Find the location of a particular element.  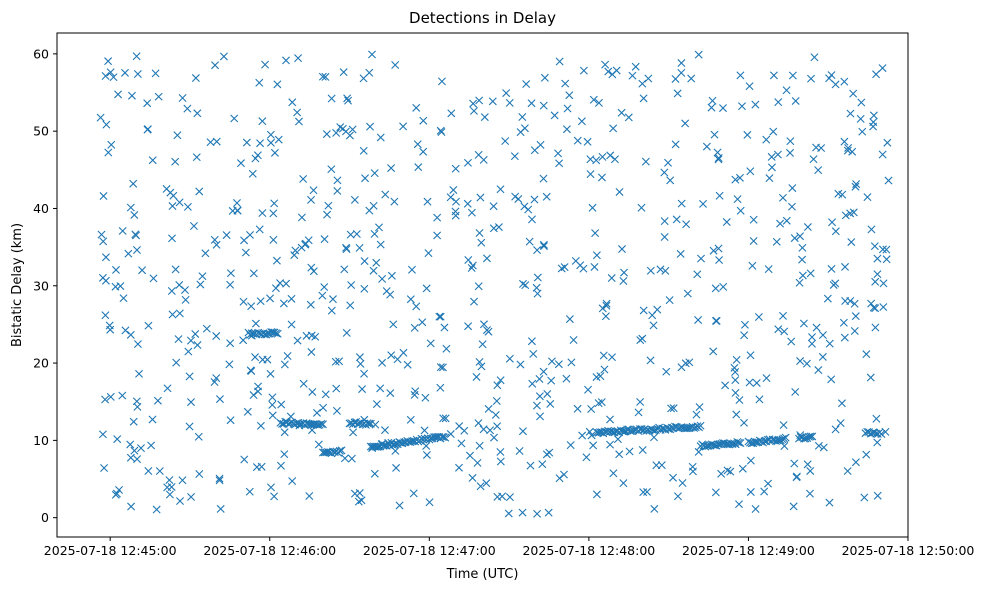

chart-title: Detections in Delay is located at coordinates (482, 18).